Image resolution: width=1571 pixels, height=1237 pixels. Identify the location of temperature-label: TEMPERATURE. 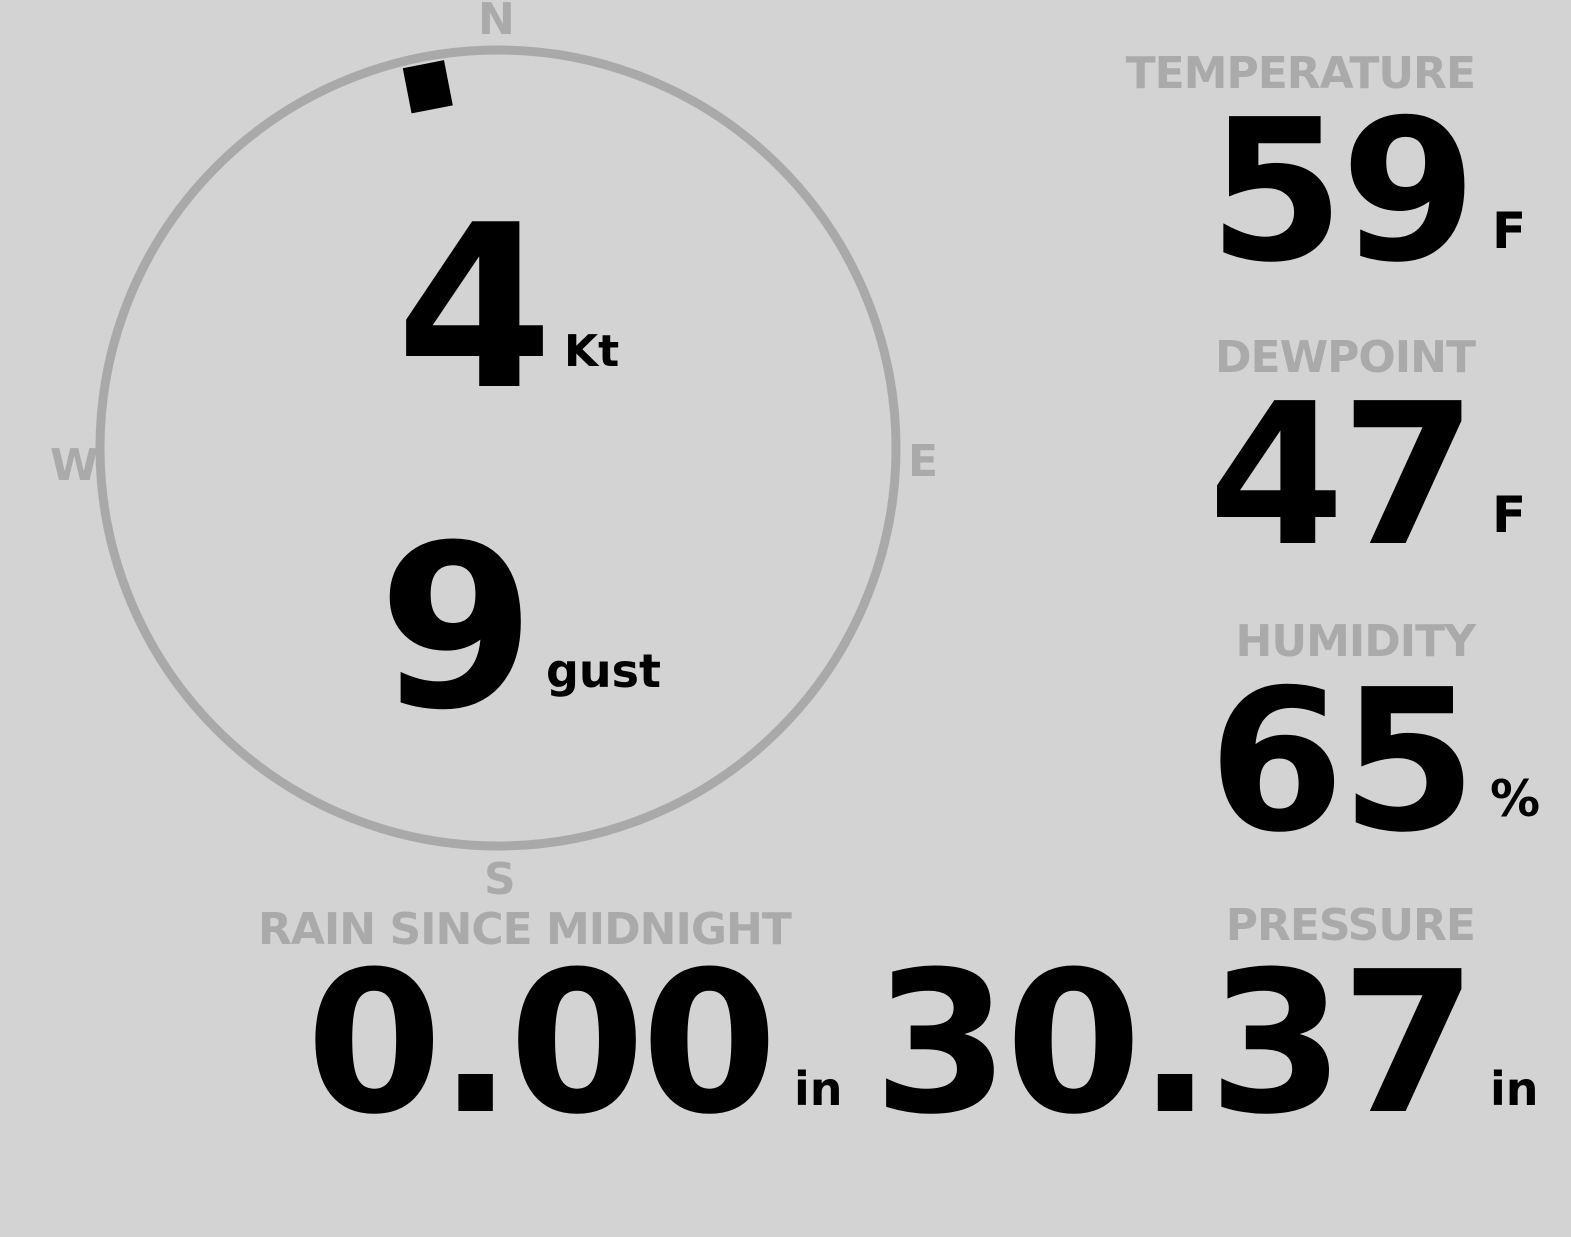
(1300, 73).